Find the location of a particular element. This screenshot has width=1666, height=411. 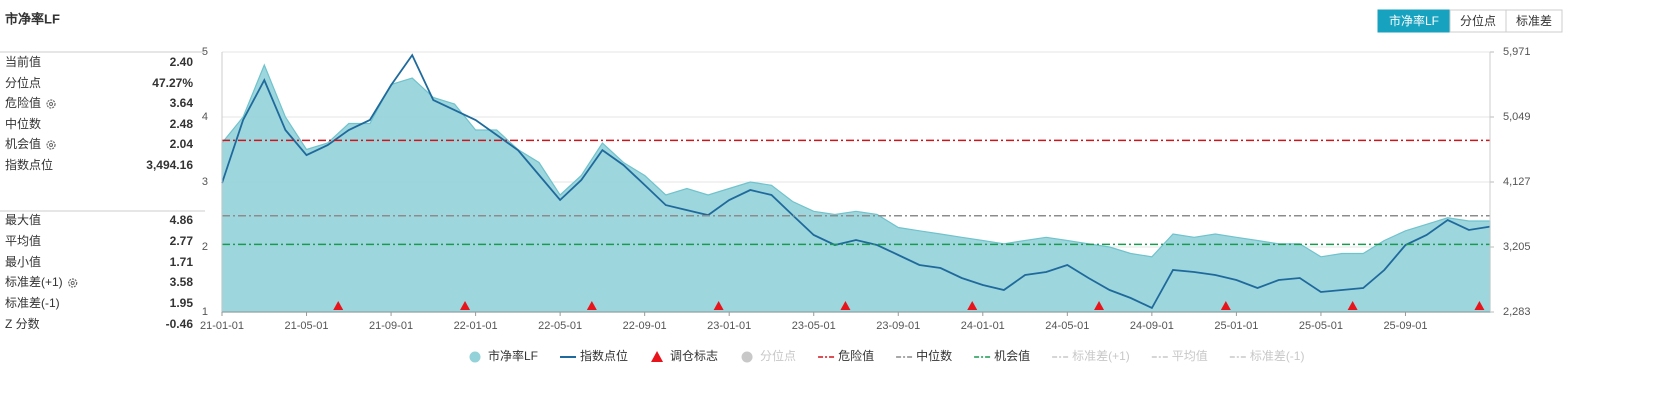

stat-label: 中位数 is located at coordinates (23, 123).